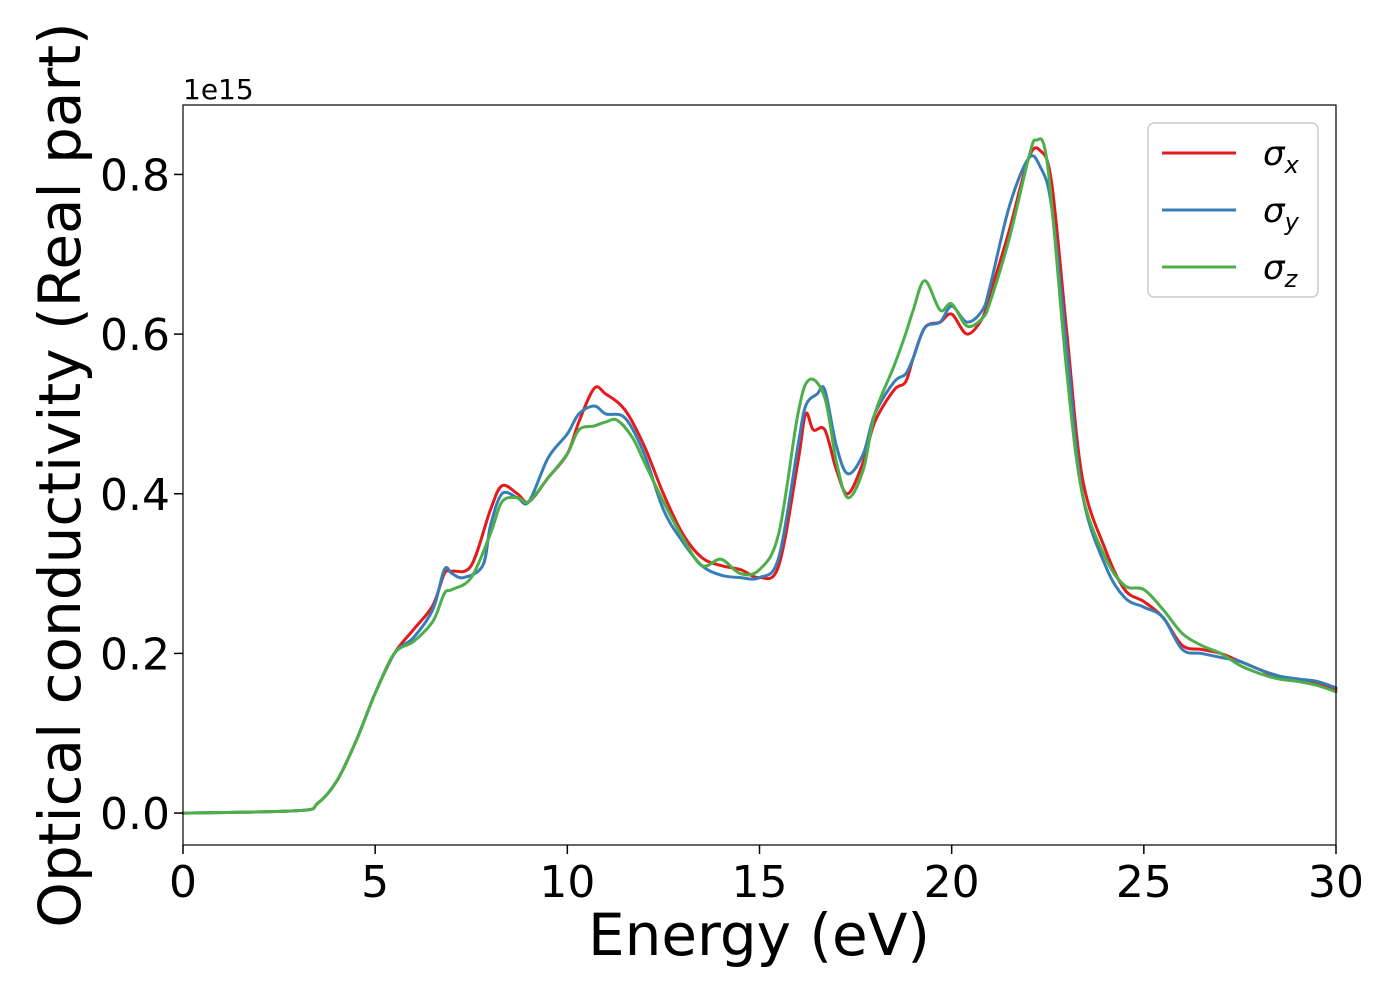 This screenshot has width=1400, height=1000. Describe the element at coordinates (135, 814) in the screenshot. I see `y-tick-label: 0.0` at that location.